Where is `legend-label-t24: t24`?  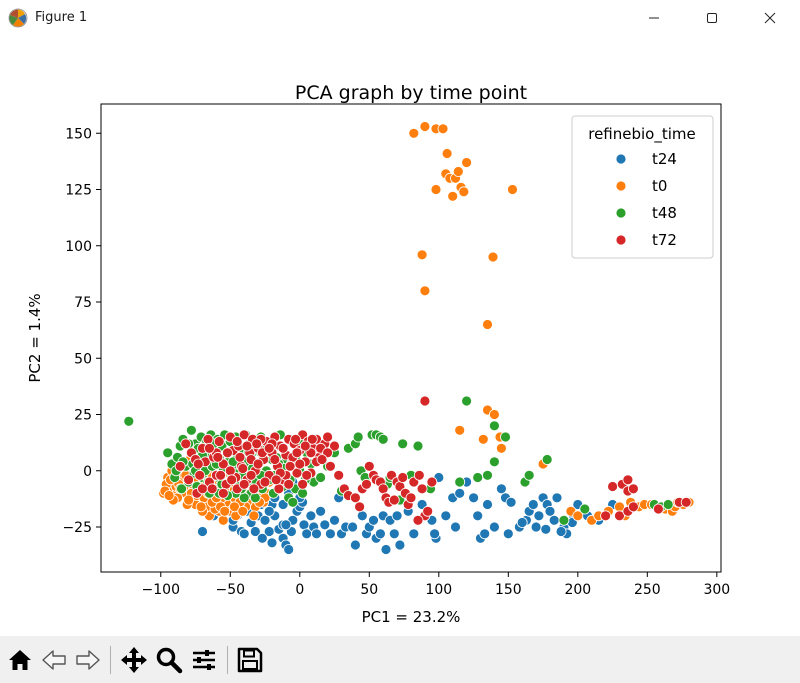
legend-label-t24: t24 is located at coordinates (664, 159).